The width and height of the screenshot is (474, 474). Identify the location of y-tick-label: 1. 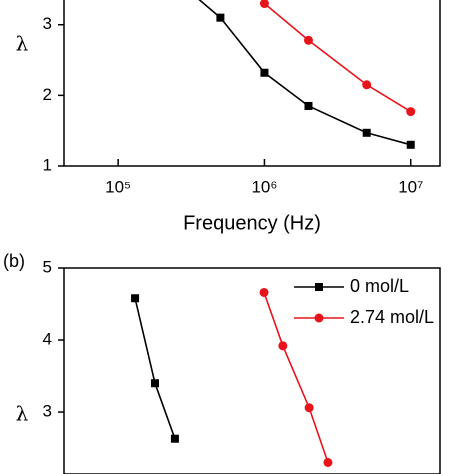
(47, 164).